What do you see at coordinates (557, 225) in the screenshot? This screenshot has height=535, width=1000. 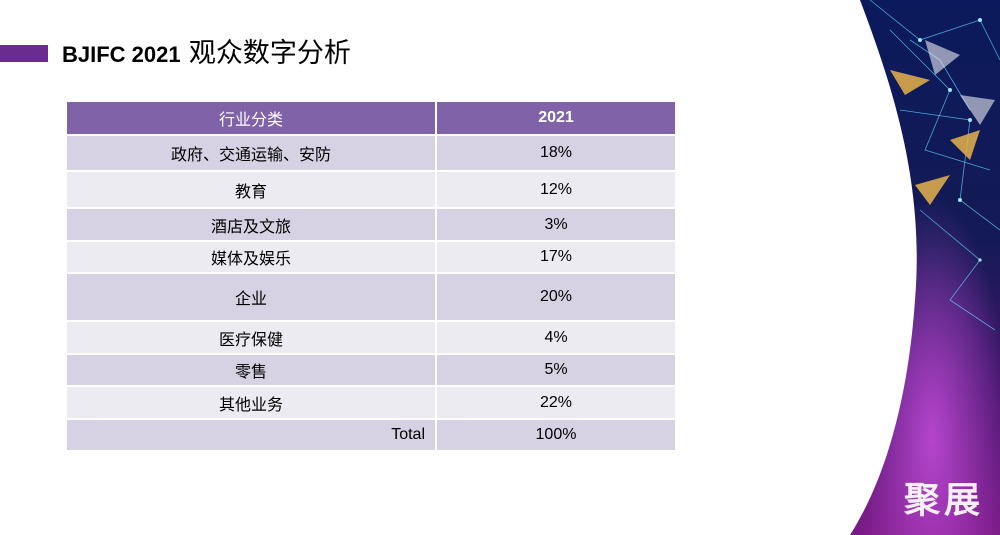 I see `row-value: 3%` at bounding box center [557, 225].